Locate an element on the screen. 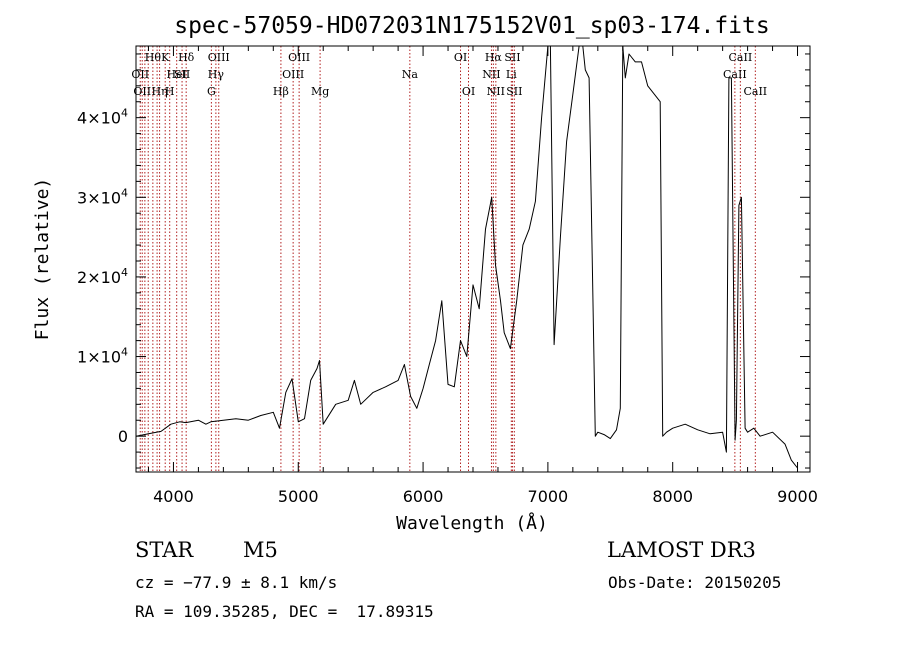  x-axis-label: Wavelength (Å) is located at coordinates (472, 523).